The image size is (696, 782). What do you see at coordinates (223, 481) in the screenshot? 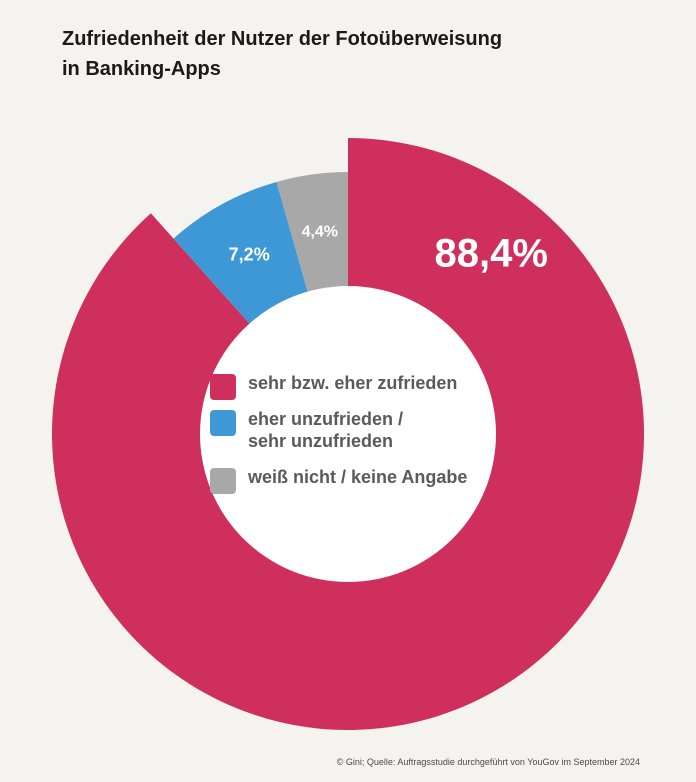
I see `legend-swatch-no-answer` at bounding box center [223, 481].